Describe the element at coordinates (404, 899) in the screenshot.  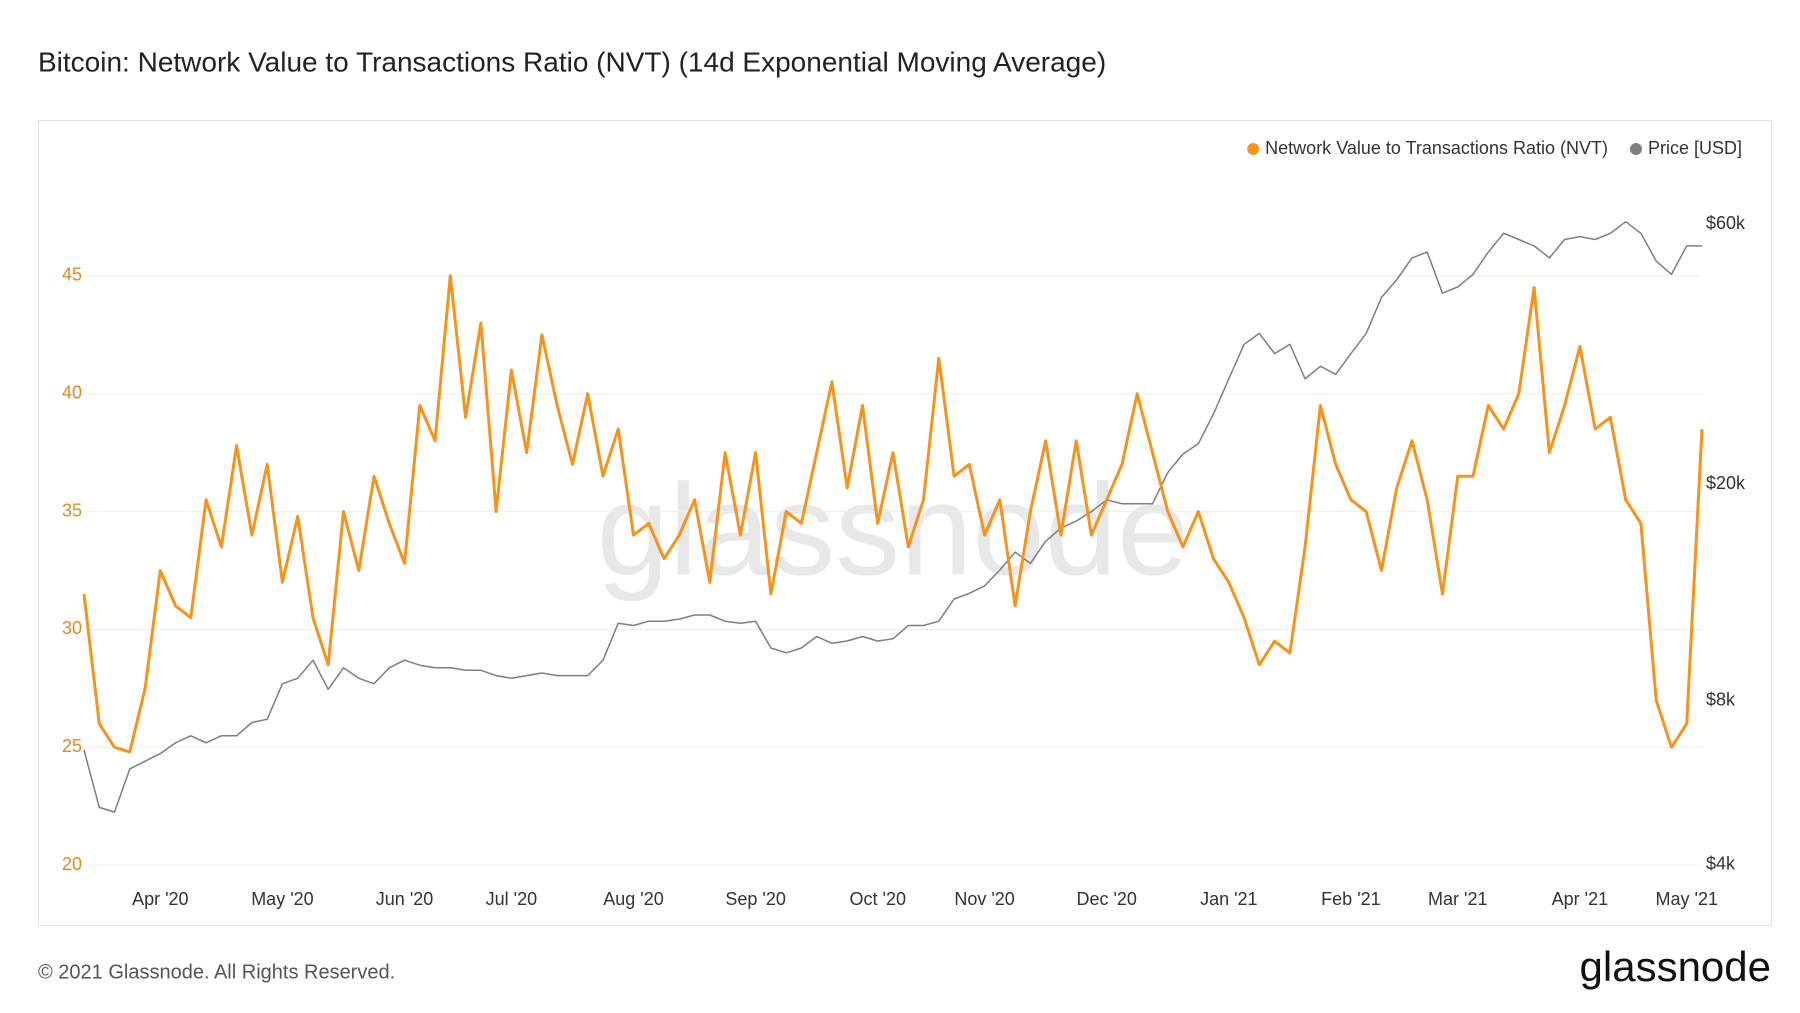
I see `x-tick-label: Jun '20` at that location.